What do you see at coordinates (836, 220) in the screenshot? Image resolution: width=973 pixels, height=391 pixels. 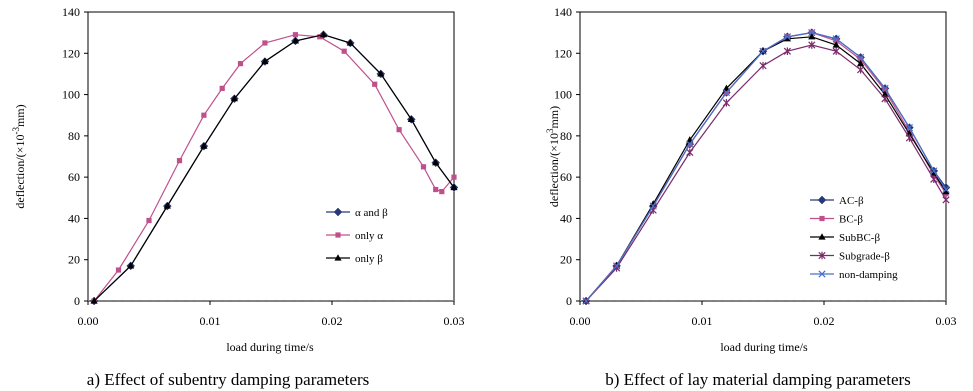 I see `legend-entry: BC-β` at bounding box center [836, 220].